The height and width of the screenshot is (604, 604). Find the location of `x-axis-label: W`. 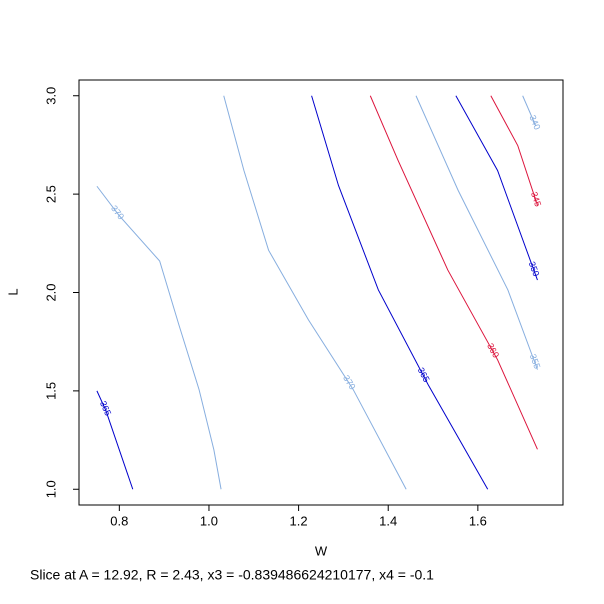

x-axis-label: W is located at coordinates (321, 550).